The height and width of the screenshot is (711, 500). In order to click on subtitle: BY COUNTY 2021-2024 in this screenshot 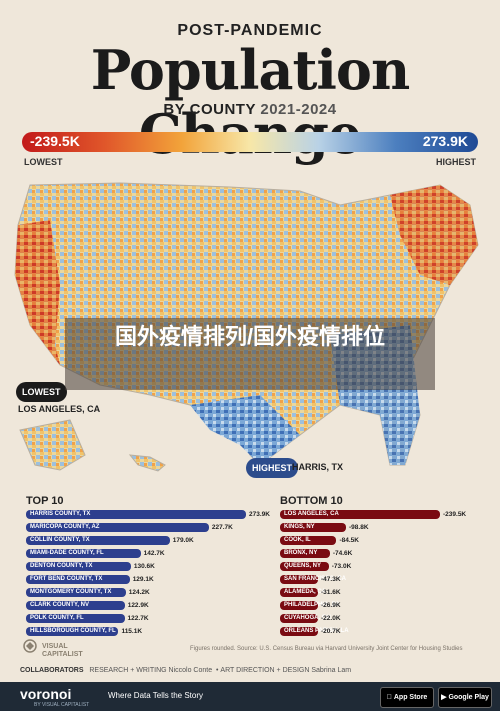, I will do `click(250, 109)`.